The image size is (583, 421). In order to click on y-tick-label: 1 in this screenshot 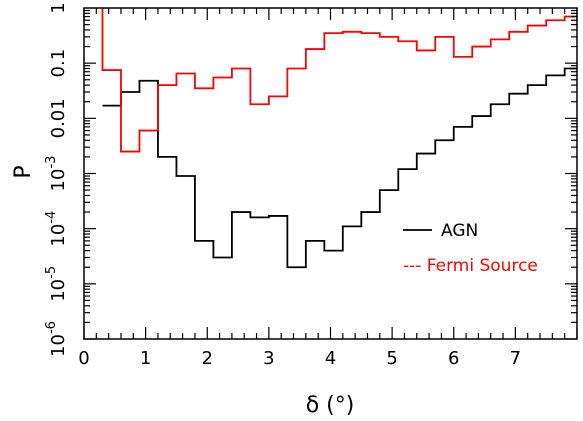, I will do `click(58, 7)`.